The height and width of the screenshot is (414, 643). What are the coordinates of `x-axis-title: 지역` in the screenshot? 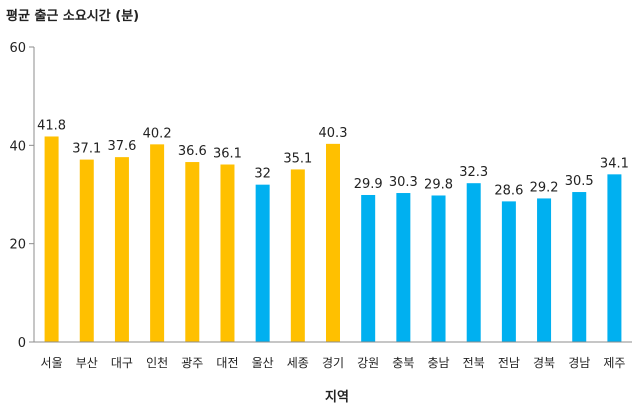 It's located at (337, 397).